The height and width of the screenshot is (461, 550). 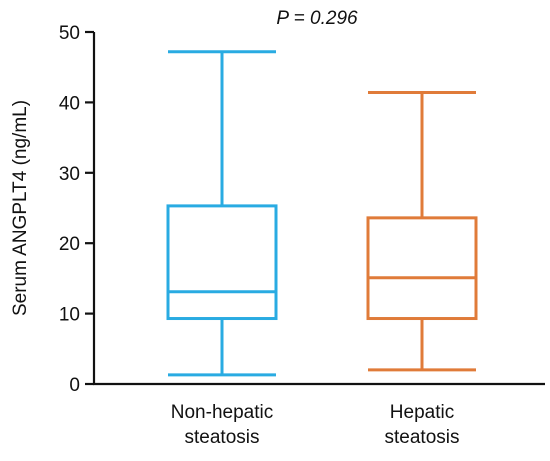 What do you see at coordinates (222, 412) in the screenshot?
I see `x-category-label: Non-hepatic` at bounding box center [222, 412].